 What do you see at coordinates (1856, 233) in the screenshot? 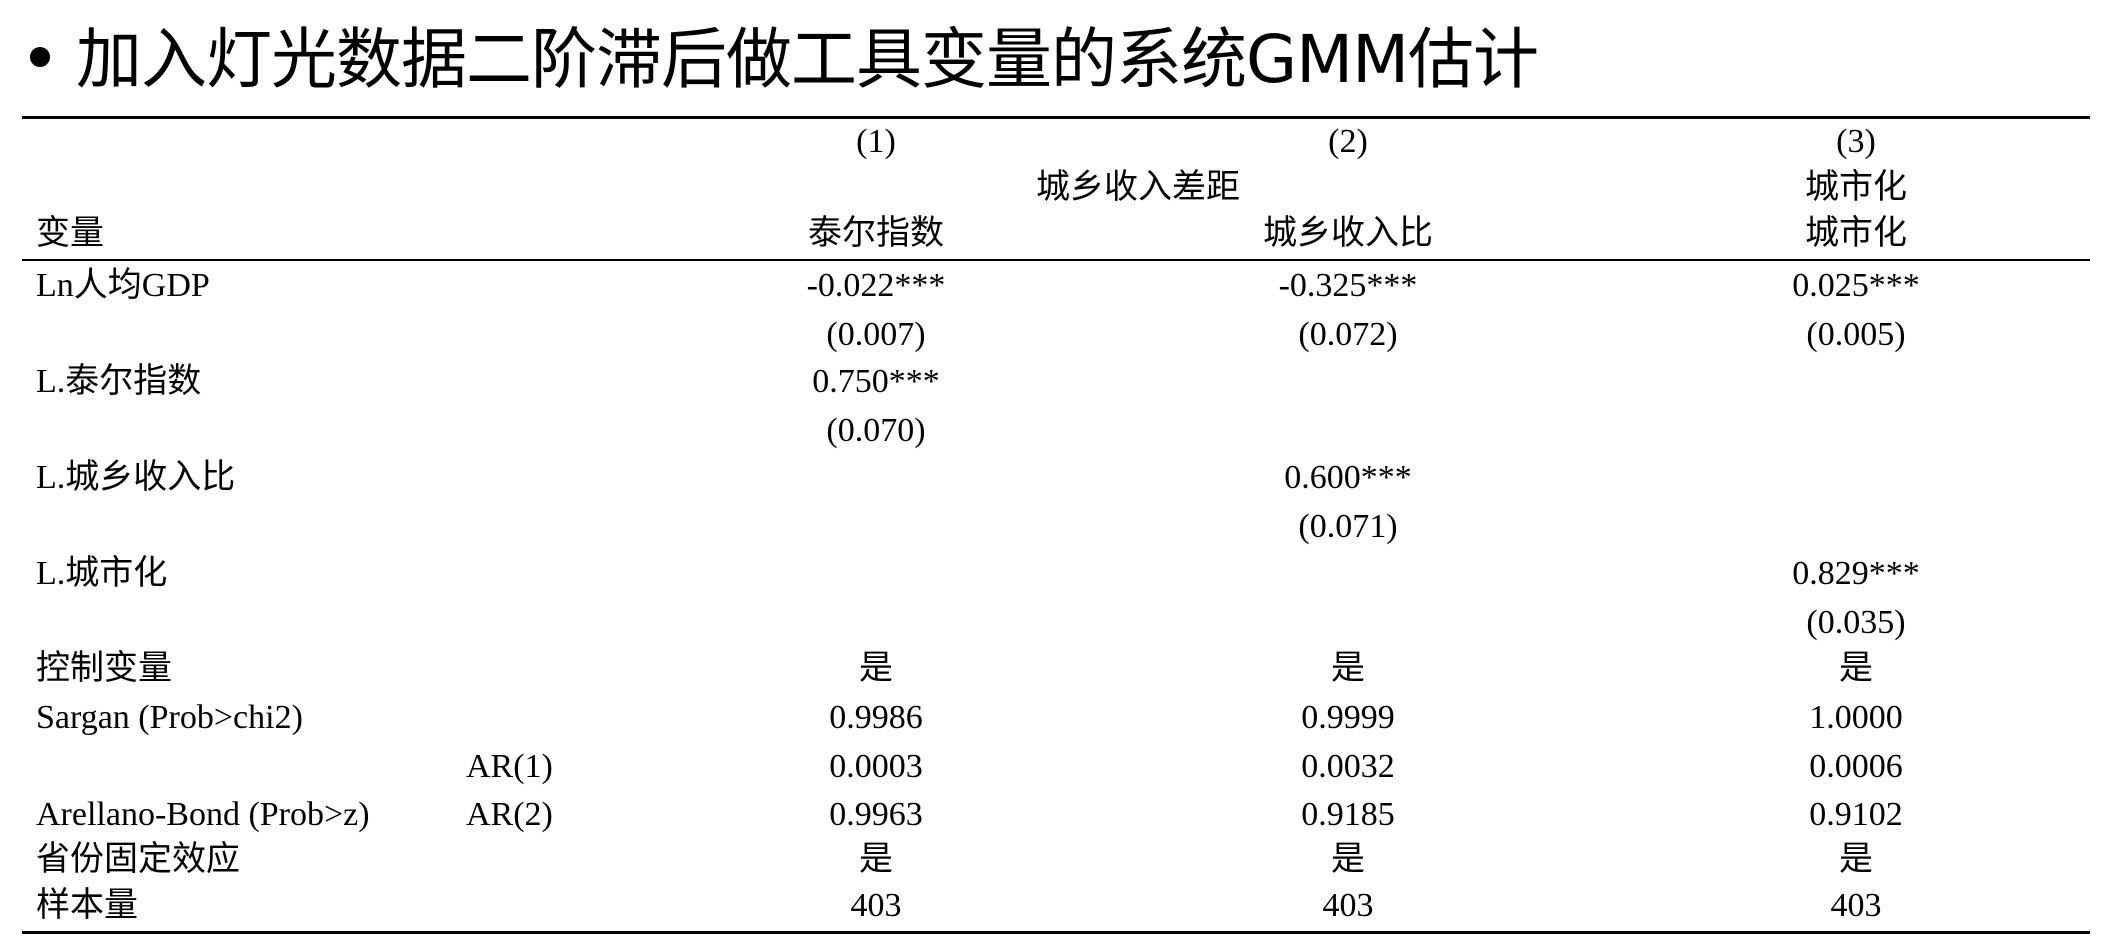
I see `dep-var-3: 城市化` at bounding box center [1856, 233].